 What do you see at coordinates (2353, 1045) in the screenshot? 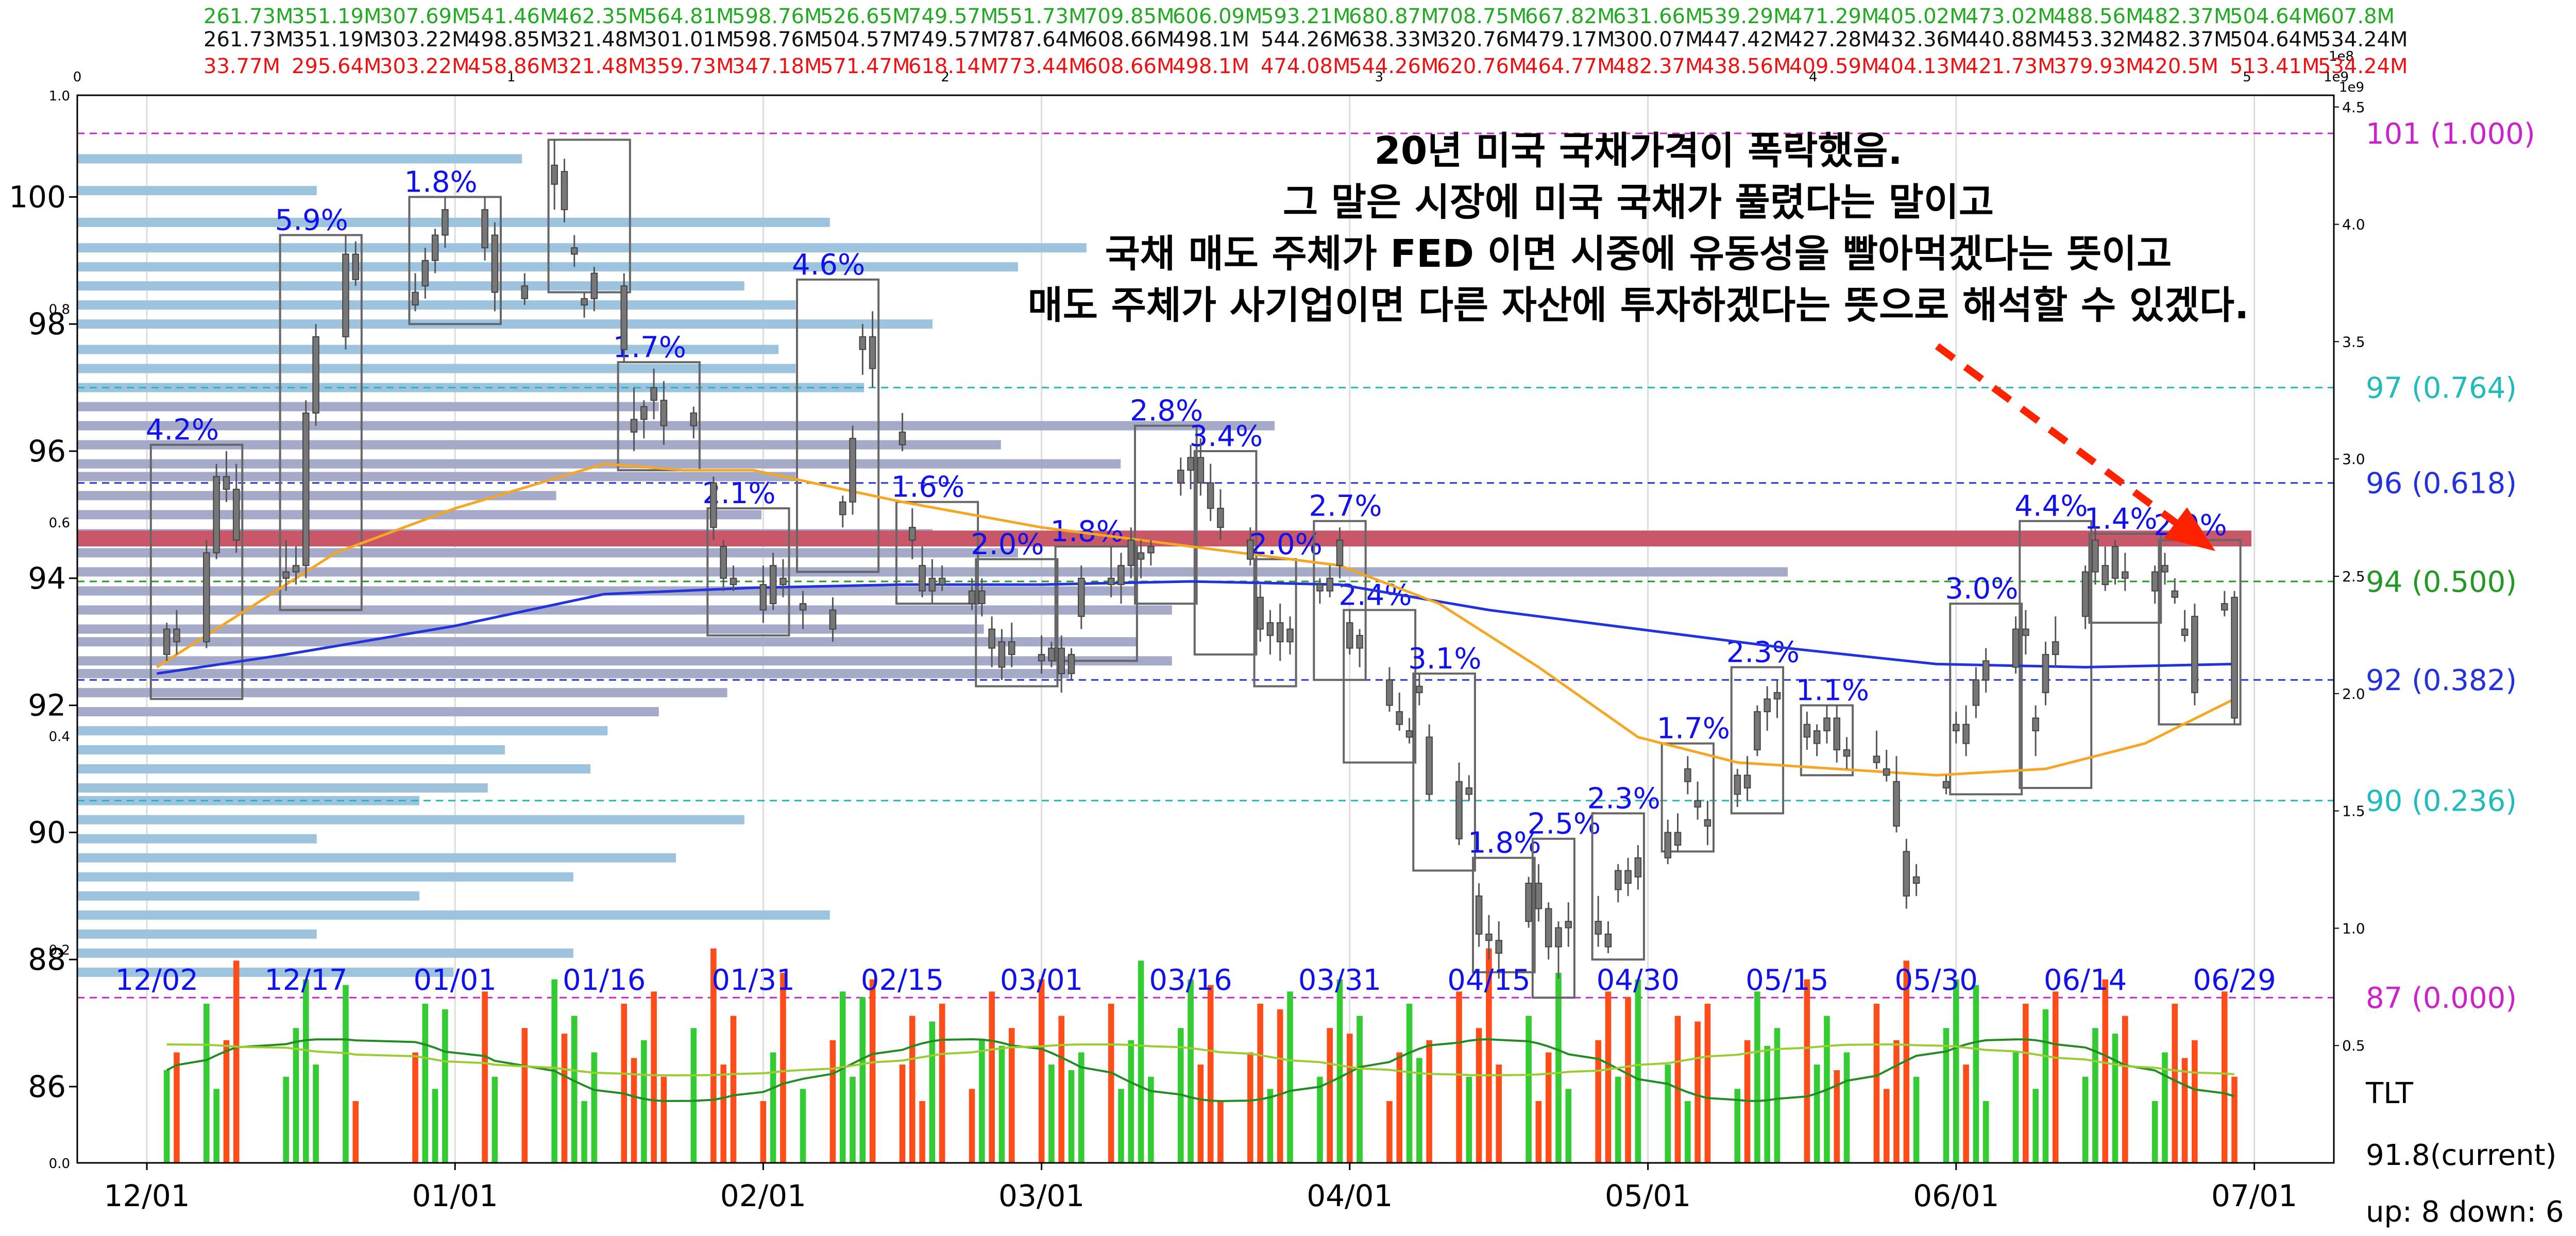
I see `secondary-right-tick-label-0: 0.5` at bounding box center [2353, 1045].